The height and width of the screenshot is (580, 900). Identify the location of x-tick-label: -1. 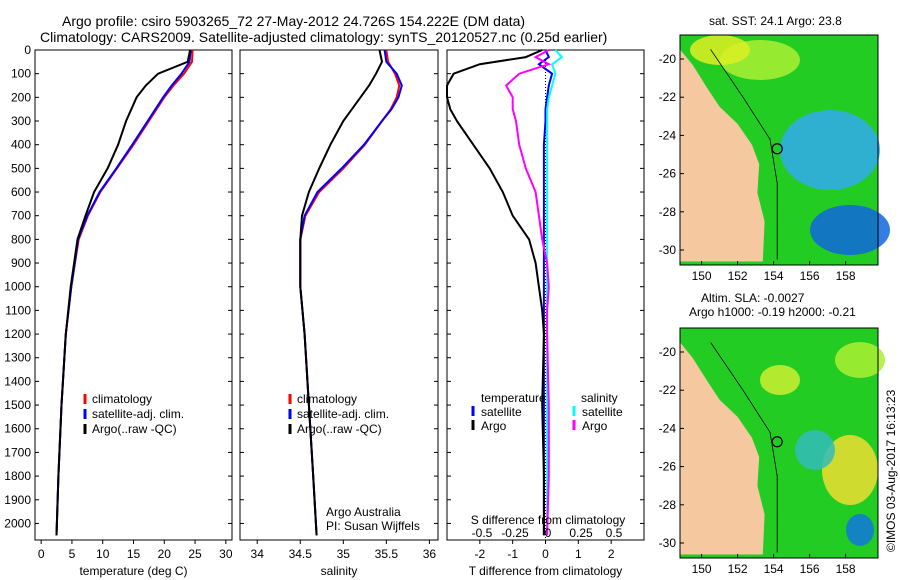
(512, 554).